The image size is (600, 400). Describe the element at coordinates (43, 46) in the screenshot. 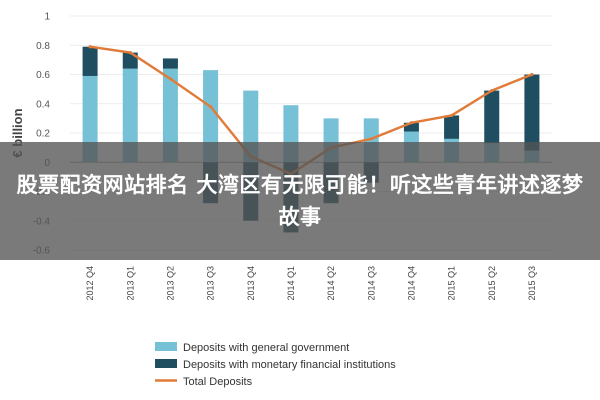

I see `y-tick-label: 0.8` at that location.